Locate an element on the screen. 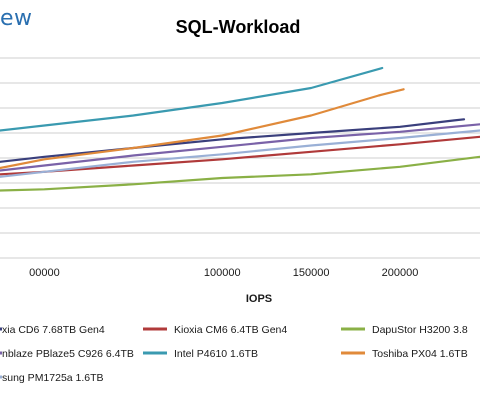 This screenshot has width=480, height=401. chart-title: SQL-Workload is located at coordinates (238, 27).